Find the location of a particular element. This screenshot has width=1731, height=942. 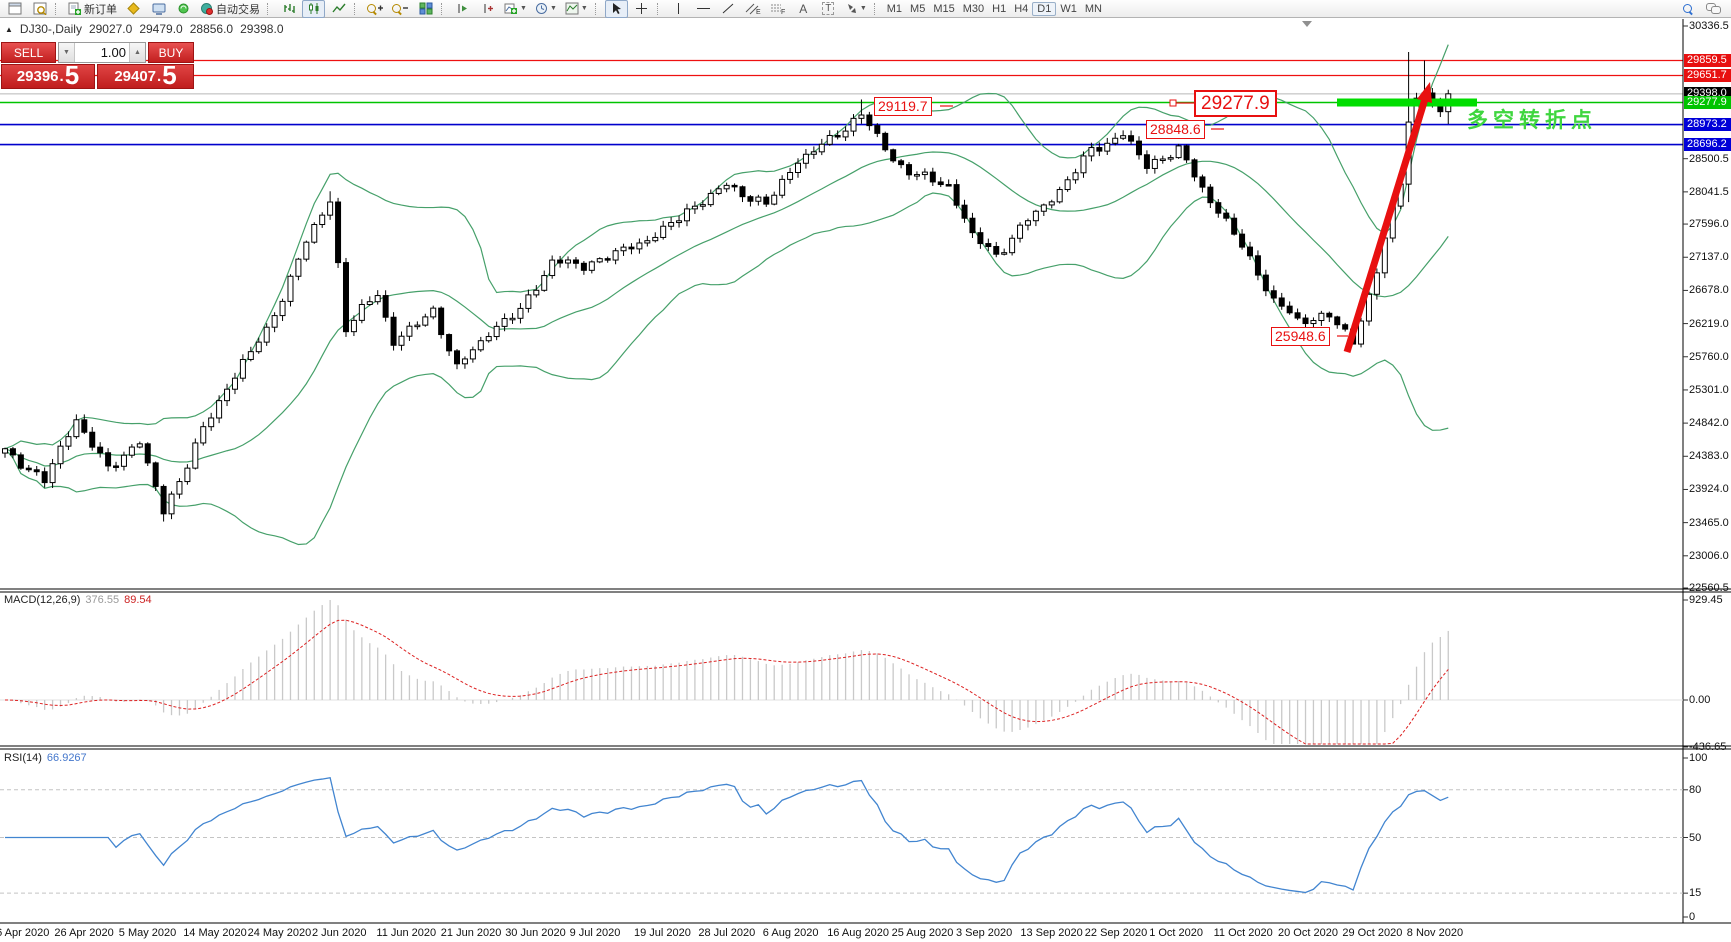

zoom-in-icon is located at coordinates (375, 9).